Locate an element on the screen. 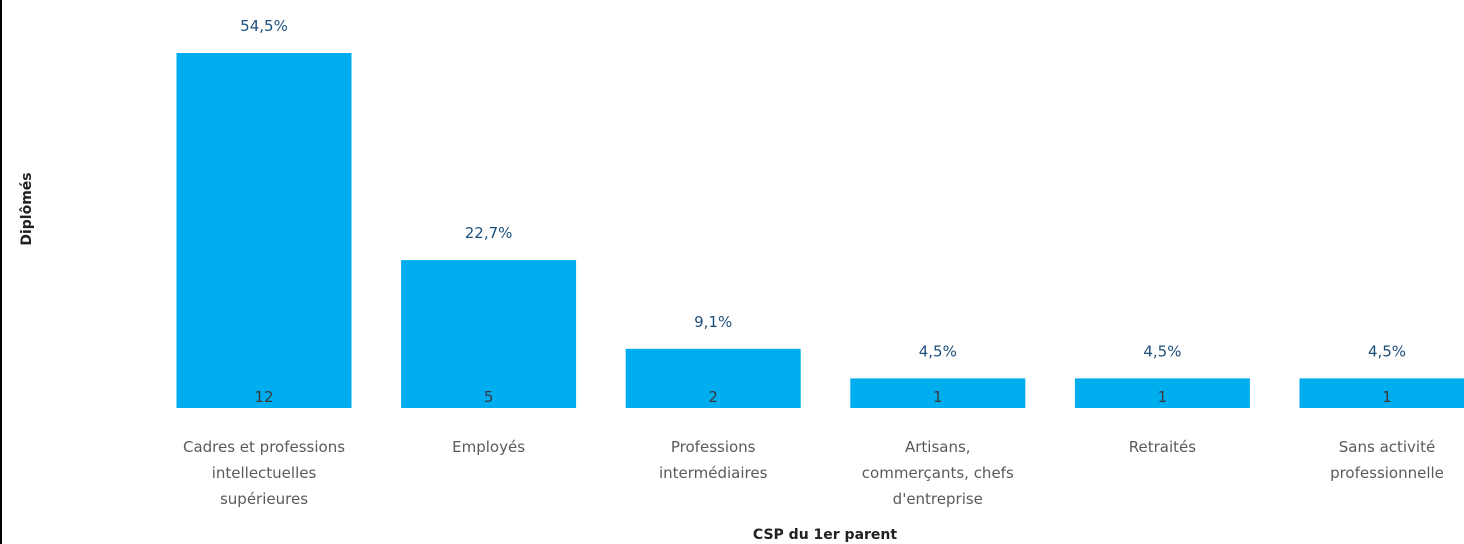  category-label-line: Retraités is located at coordinates (1162, 447).